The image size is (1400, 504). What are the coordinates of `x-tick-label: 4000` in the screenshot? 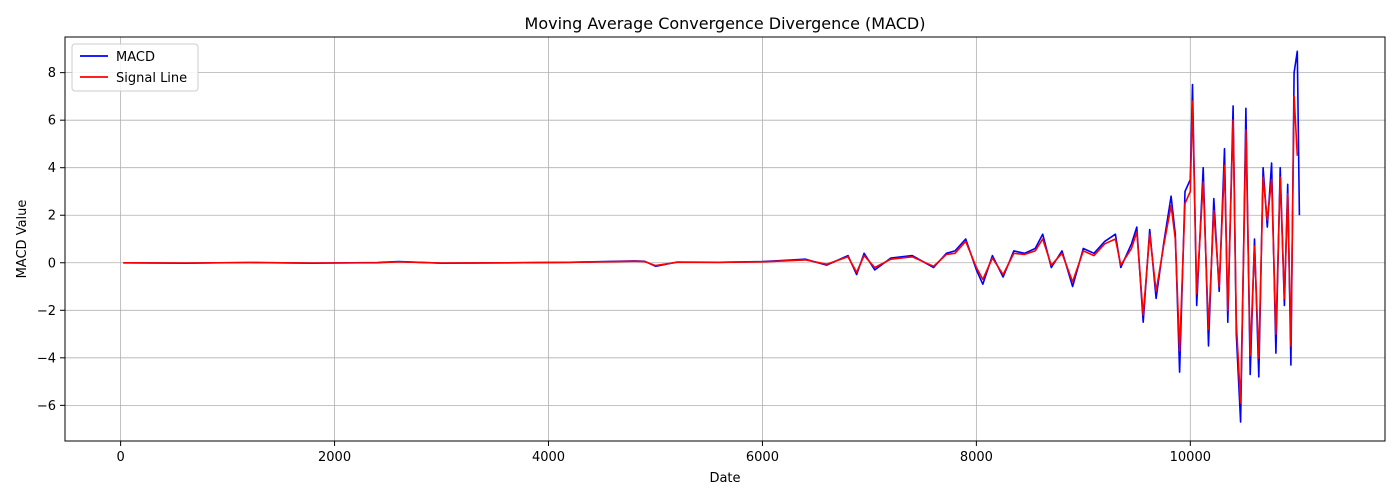 It's located at (548, 457).